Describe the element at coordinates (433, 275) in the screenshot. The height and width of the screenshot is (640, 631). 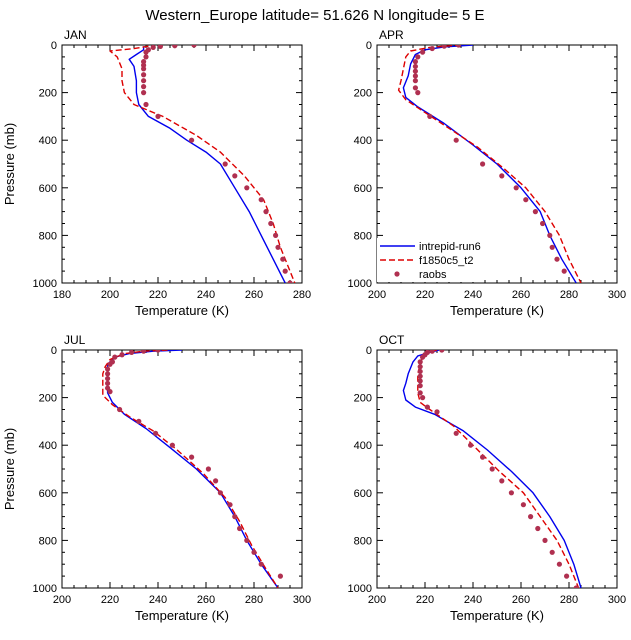
I see `legend-label: raobs` at that location.